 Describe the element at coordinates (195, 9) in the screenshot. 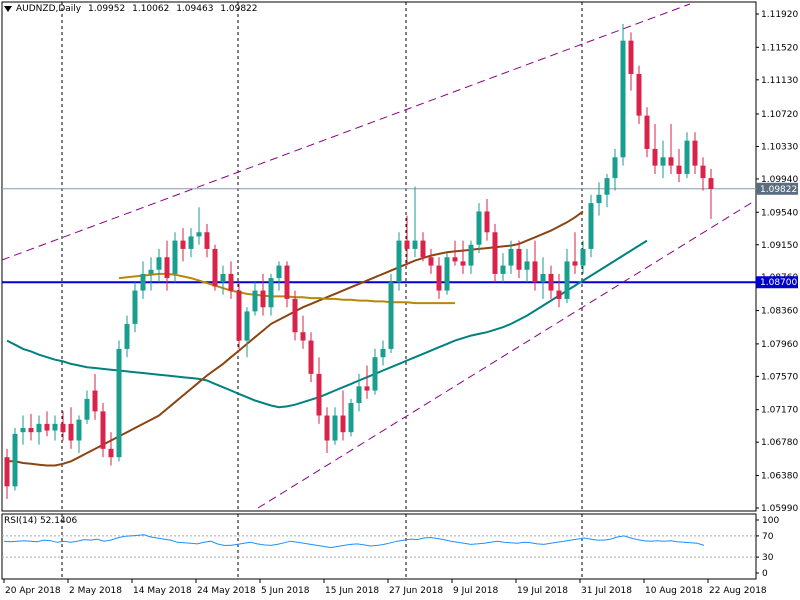

I see `low-value: 1.09463` at that location.